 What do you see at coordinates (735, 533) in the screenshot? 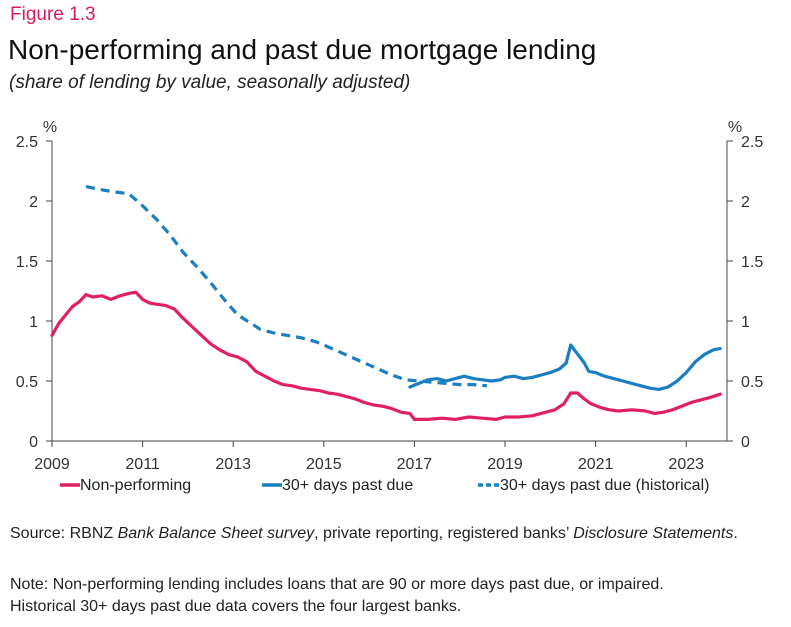
I see `source-suffix: .` at bounding box center [735, 533].